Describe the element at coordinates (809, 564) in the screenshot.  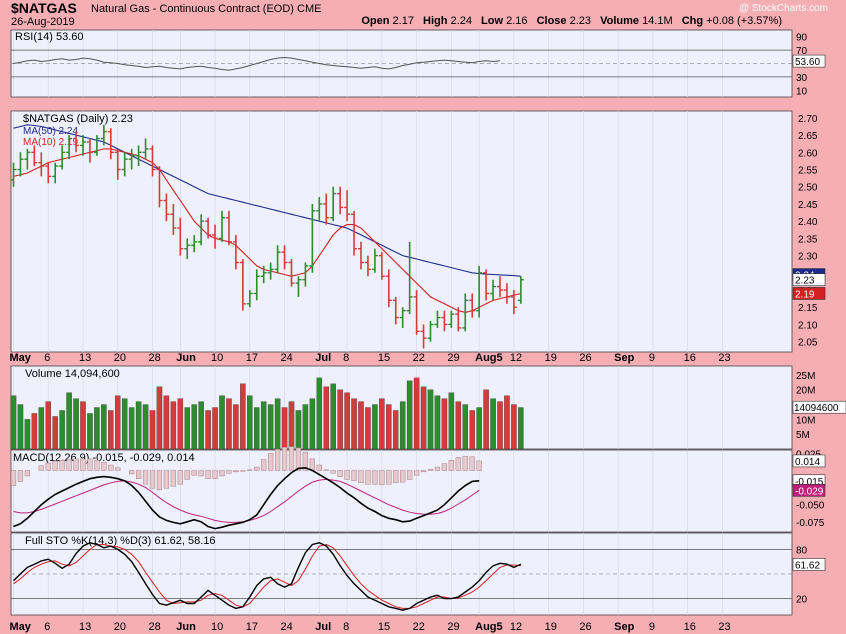
I see `sto-last-value-box` at that location.